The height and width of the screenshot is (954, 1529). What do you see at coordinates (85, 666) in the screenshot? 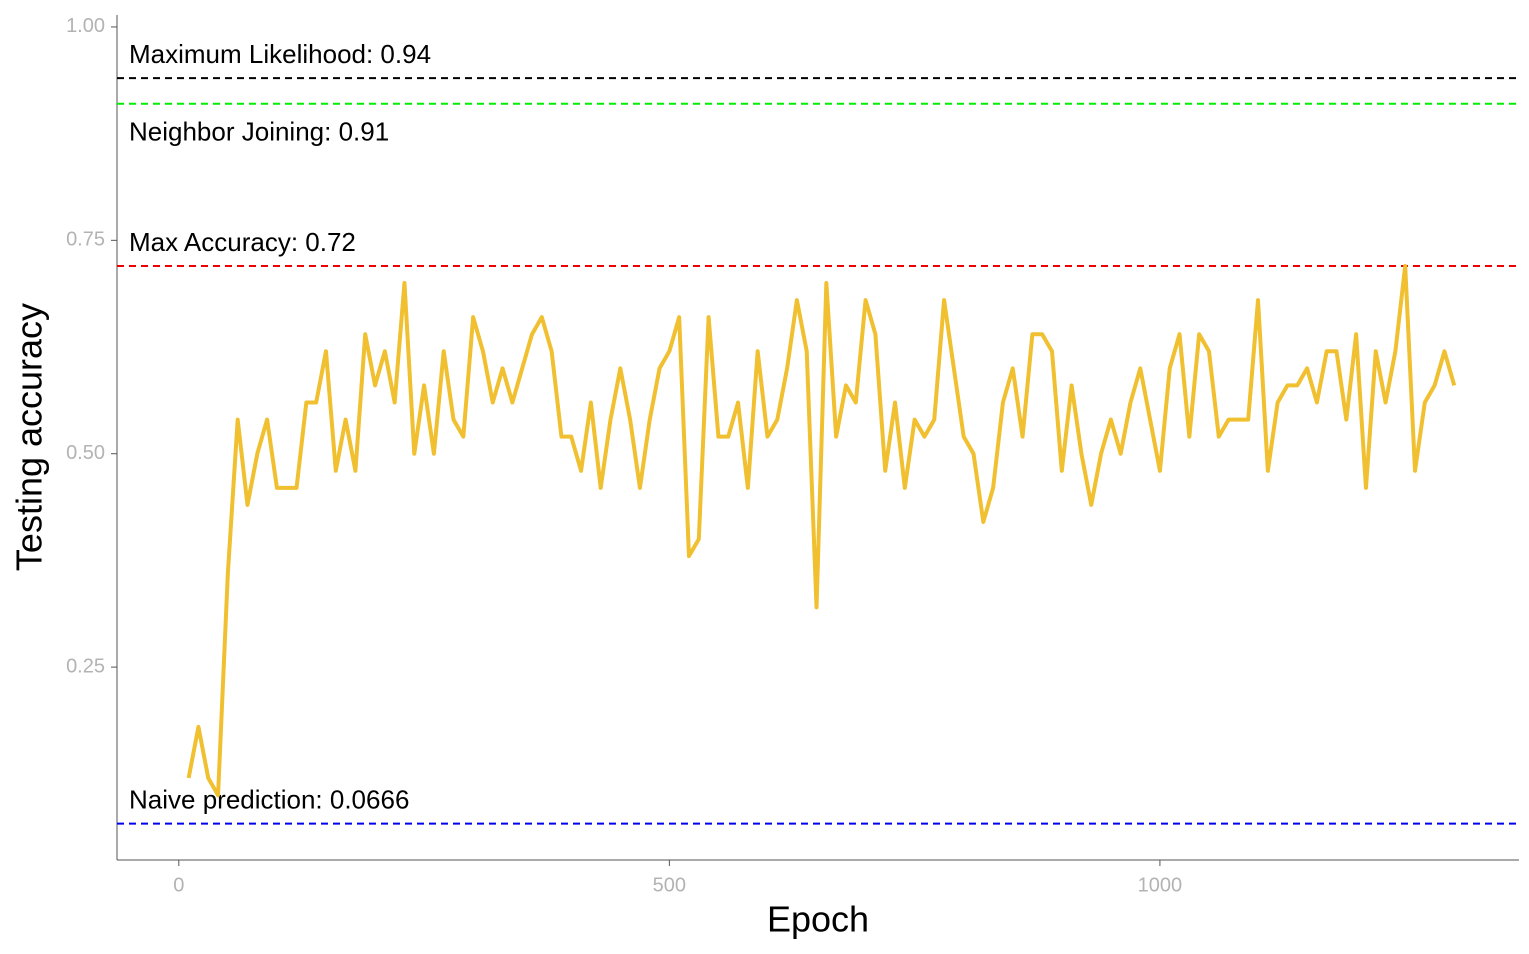
I see `y-tick-label: 0.25` at bounding box center [85, 666].